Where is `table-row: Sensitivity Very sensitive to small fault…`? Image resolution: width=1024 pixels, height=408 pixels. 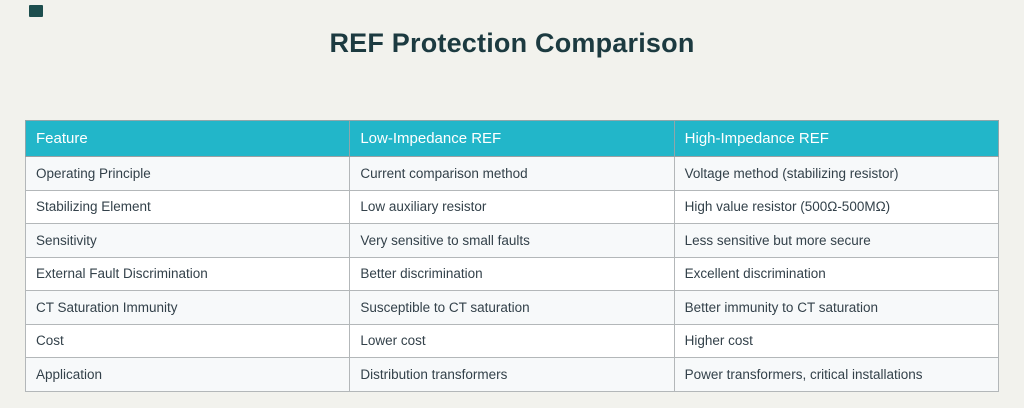 table-row: Sensitivity Very sensitive to small fault… is located at coordinates (512, 240).